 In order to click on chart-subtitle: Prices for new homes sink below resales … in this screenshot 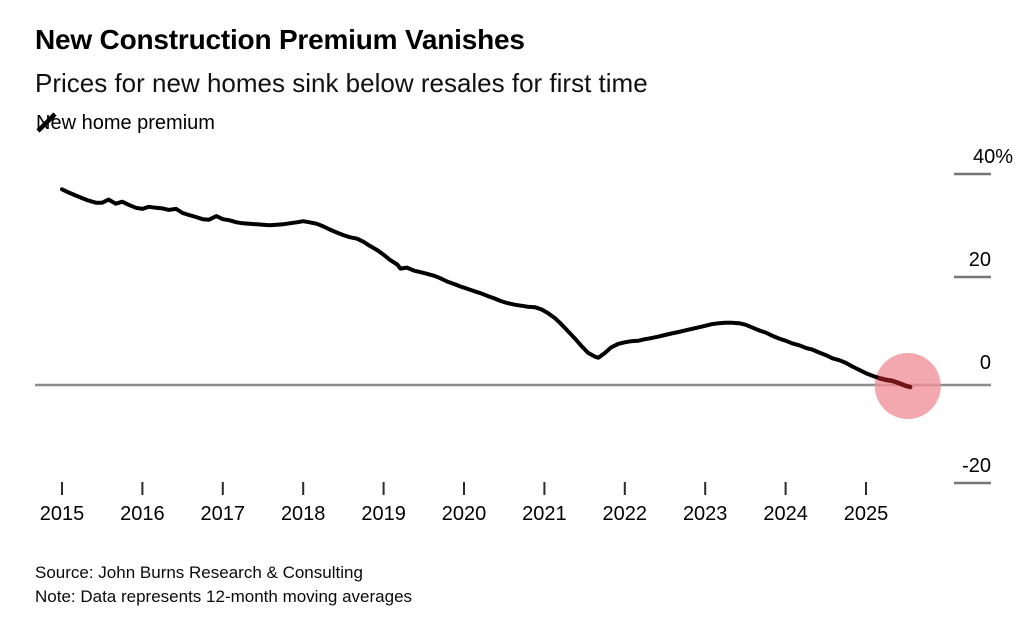, I will do `click(341, 83)`.